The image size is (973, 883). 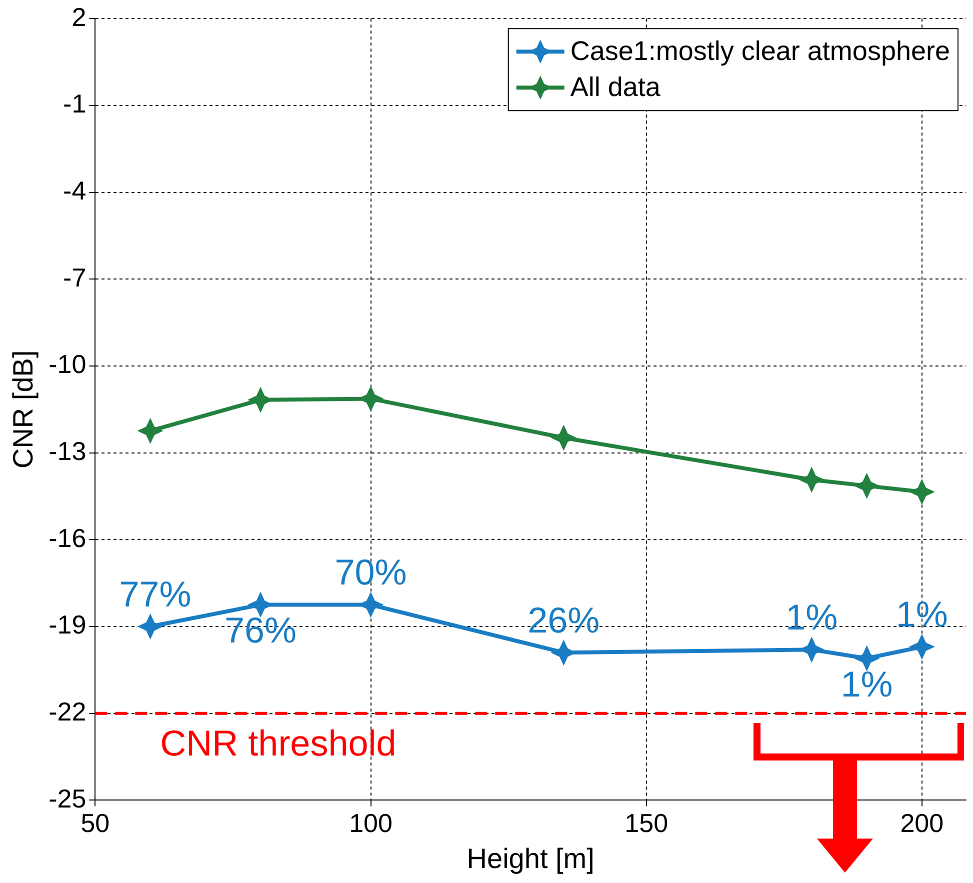 What do you see at coordinates (646, 823) in the screenshot?
I see `x-tick-label: 150` at bounding box center [646, 823].